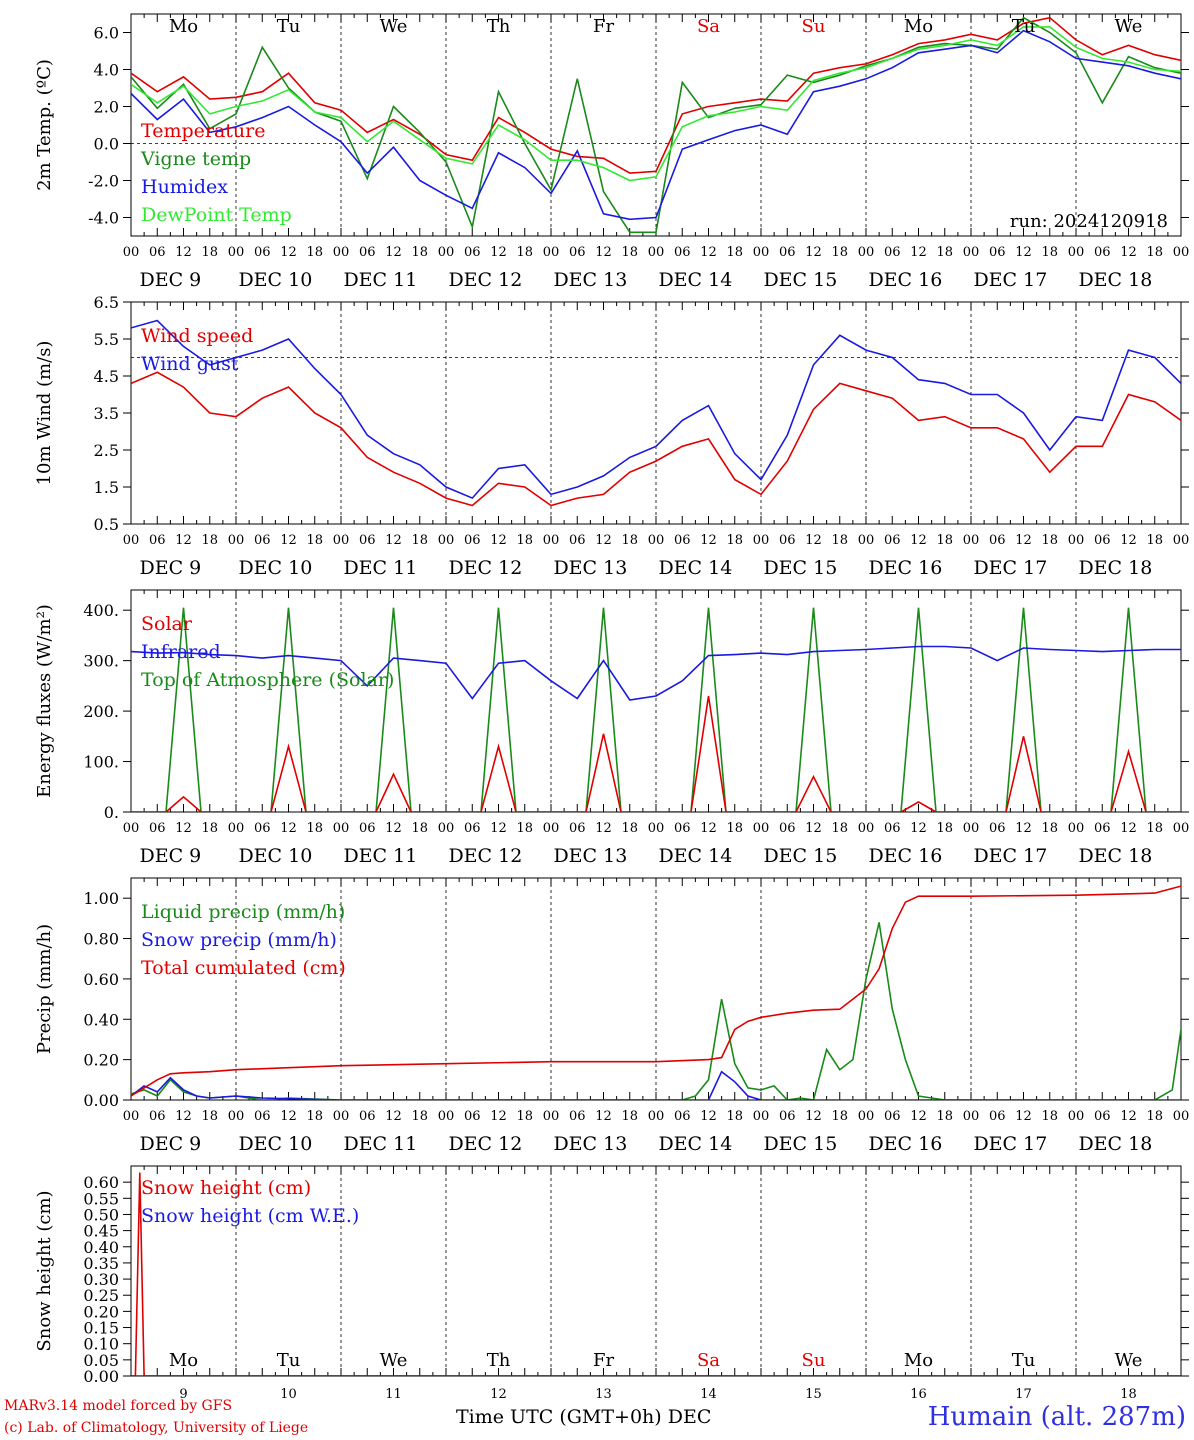  What do you see at coordinates (603, 1394) in the screenshot?
I see `day-number: 13` at bounding box center [603, 1394].